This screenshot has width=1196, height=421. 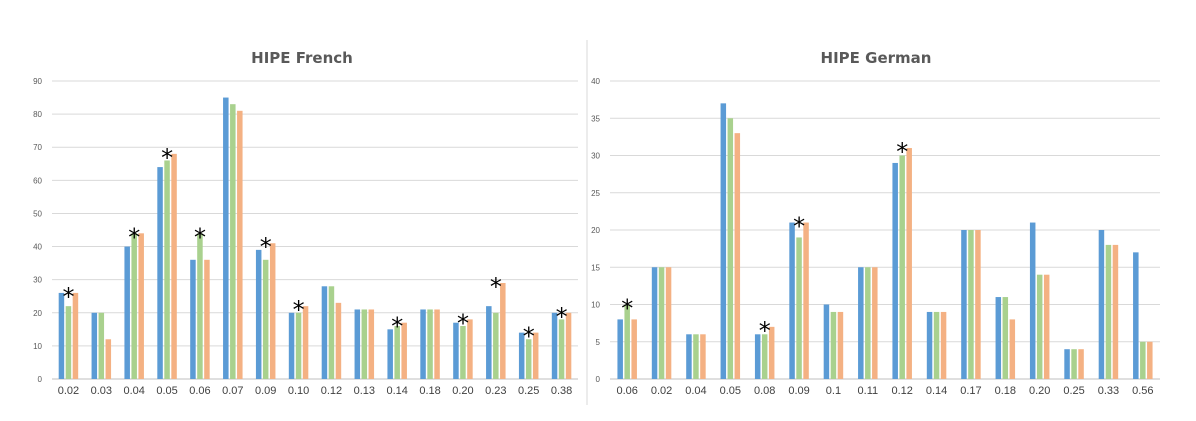 What do you see at coordinates (764, 391) in the screenshot?
I see `x-tick-label: 0.08` at bounding box center [764, 391].